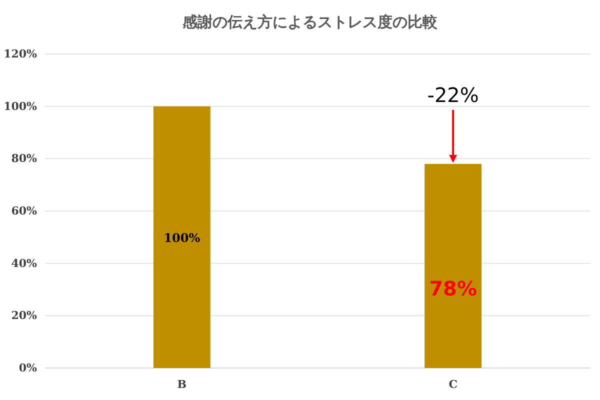 The height and width of the screenshot is (400, 600). What do you see at coordinates (453, 94) in the screenshot?
I see `annotation: -22%` at bounding box center [453, 94].